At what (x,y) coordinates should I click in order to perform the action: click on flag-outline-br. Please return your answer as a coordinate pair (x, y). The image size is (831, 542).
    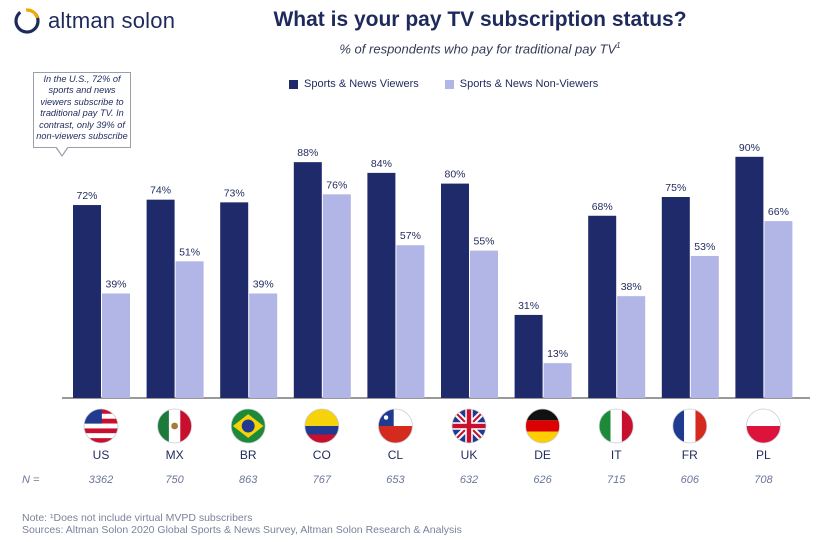
    Looking at the image, I should click on (248, 426).